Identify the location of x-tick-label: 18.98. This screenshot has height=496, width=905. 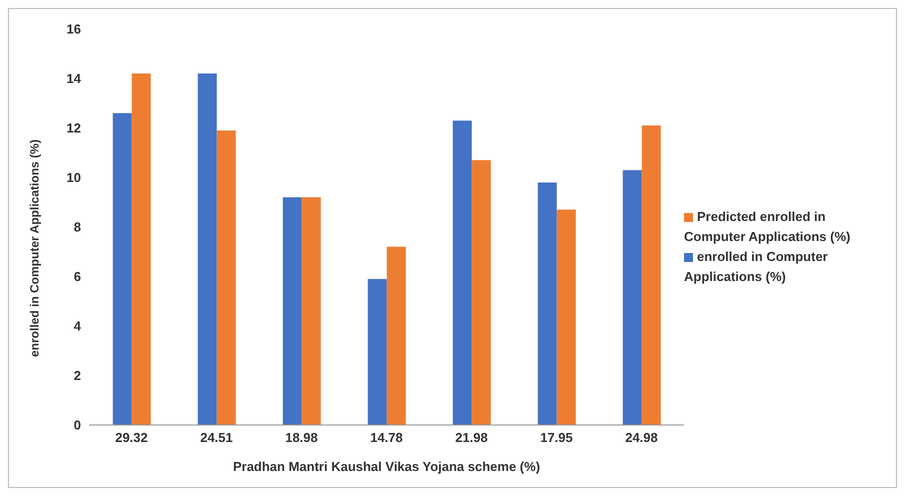
(301, 438).